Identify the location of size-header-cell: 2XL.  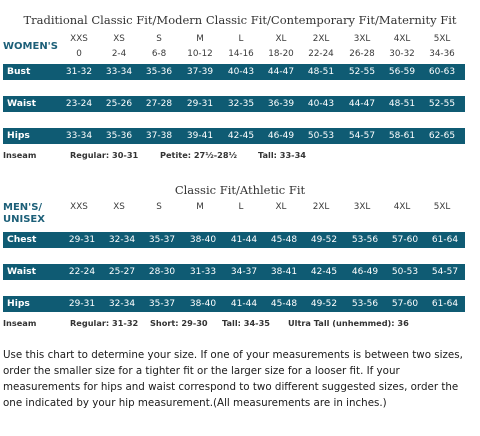
(321, 39).